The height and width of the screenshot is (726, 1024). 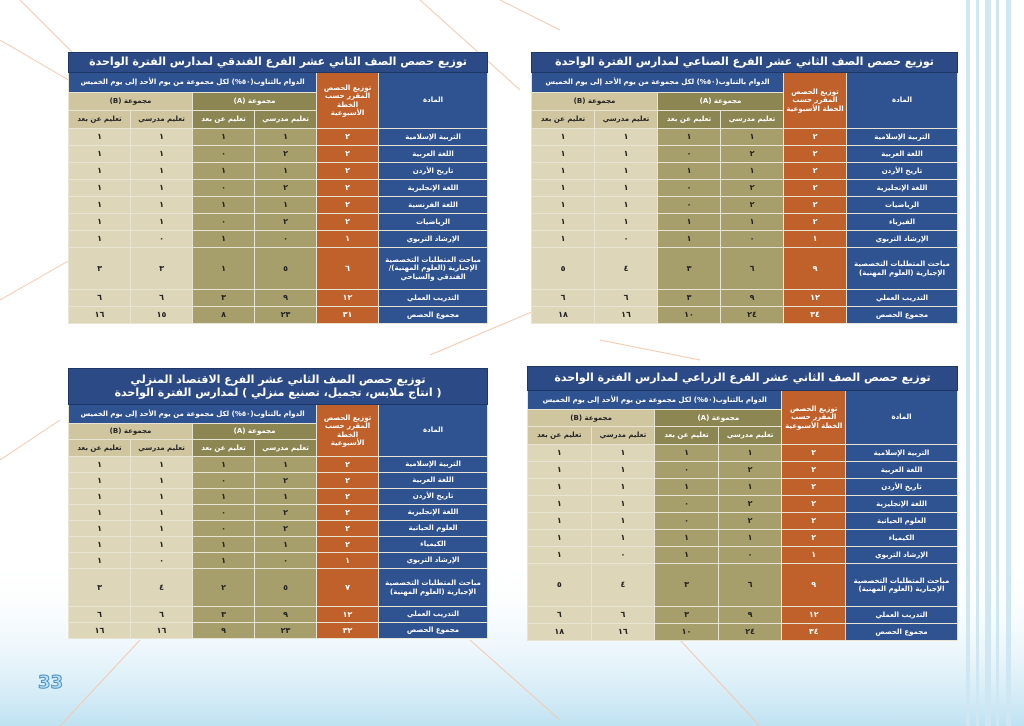 What do you see at coordinates (902, 205) in the screenshot?
I see `subject-cell: الرياضيات` at bounding box center [902, 205].